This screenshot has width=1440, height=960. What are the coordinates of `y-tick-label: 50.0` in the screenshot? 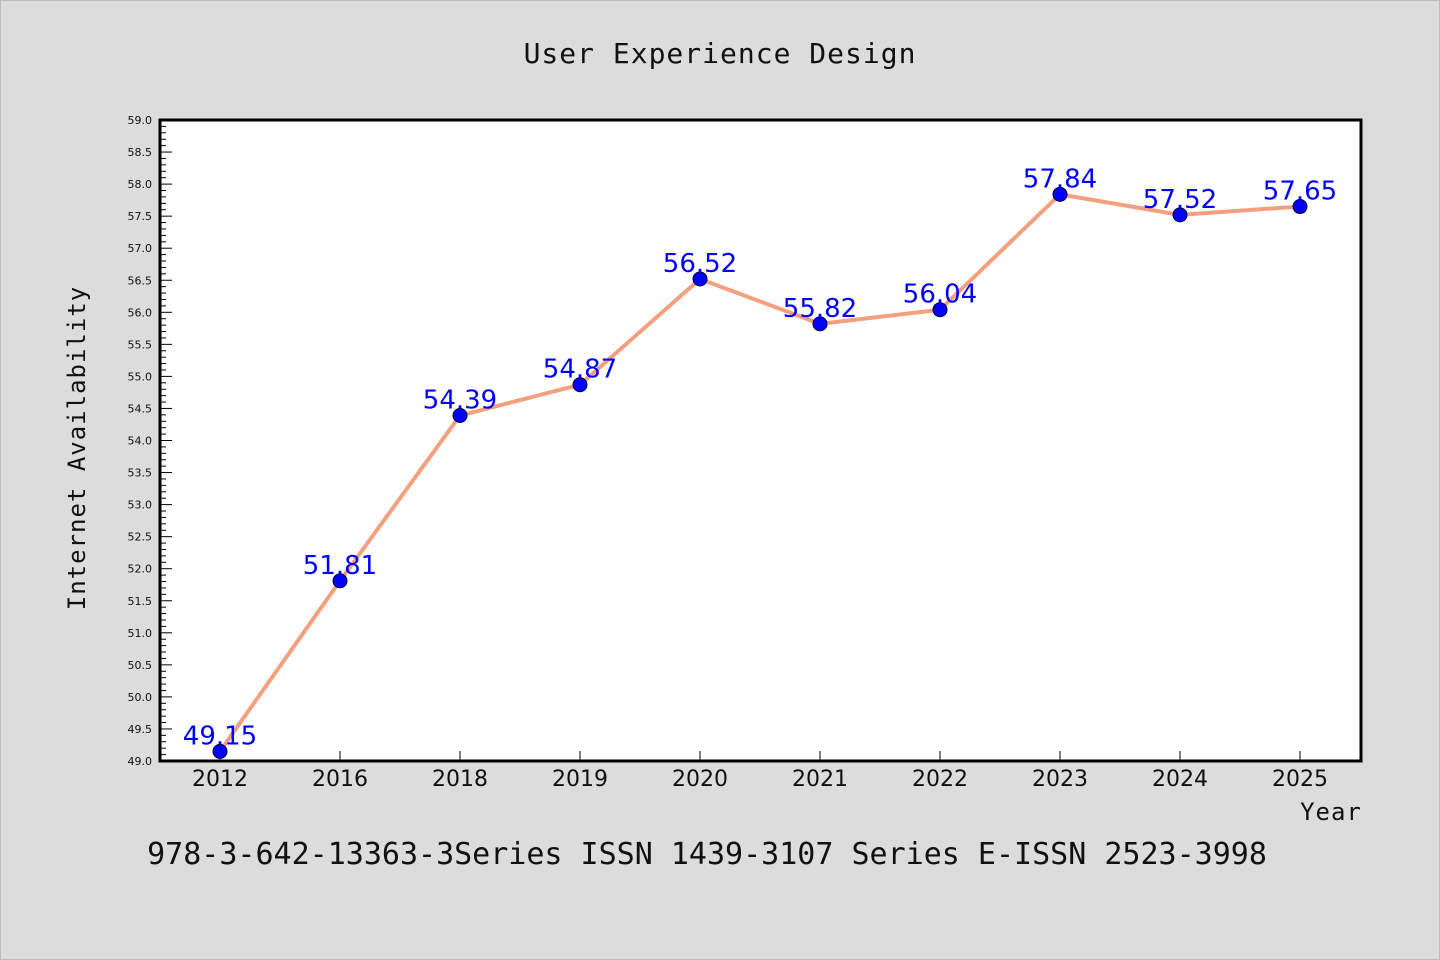 It's located at (140, 697).